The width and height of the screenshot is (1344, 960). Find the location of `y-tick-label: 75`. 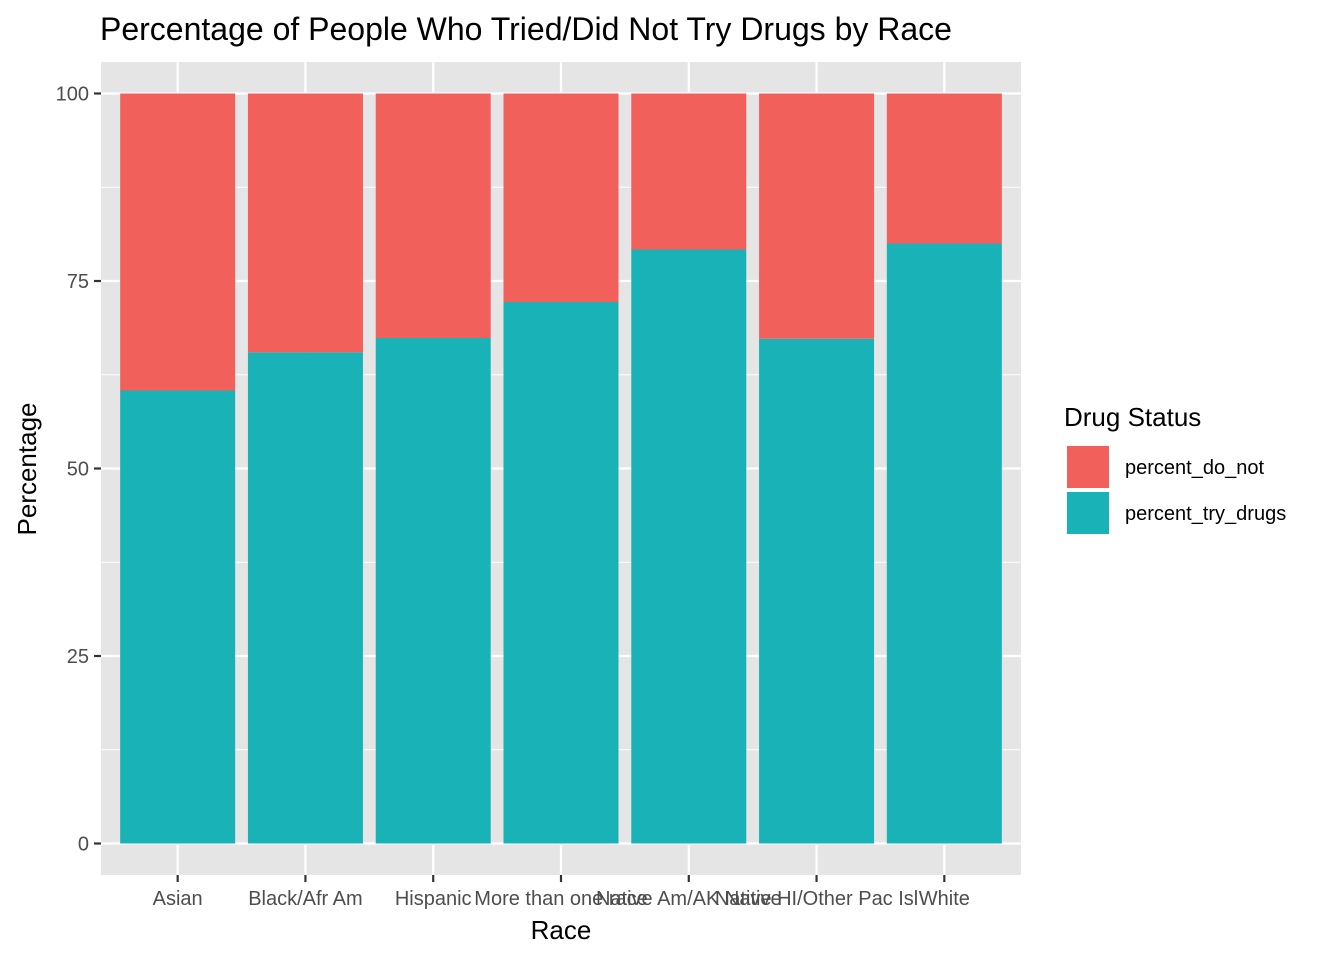

y-tick-label: 75 is located at coordinates (78, 282).